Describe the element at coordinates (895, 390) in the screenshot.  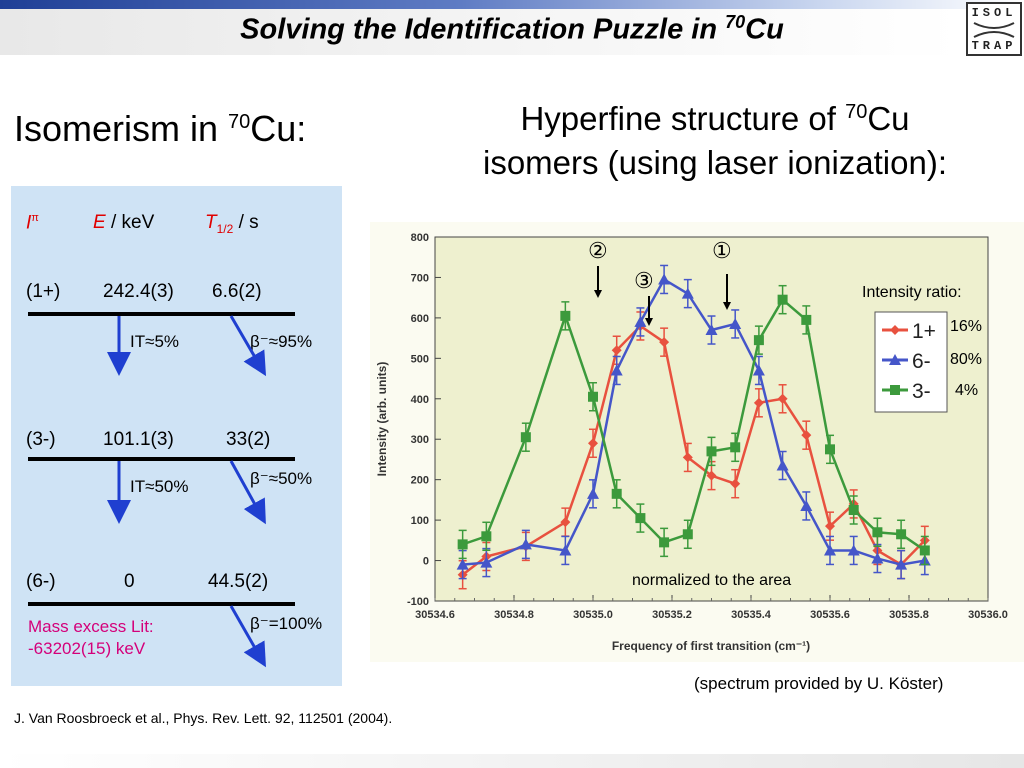
I see `legend-marker-3-` at that location.